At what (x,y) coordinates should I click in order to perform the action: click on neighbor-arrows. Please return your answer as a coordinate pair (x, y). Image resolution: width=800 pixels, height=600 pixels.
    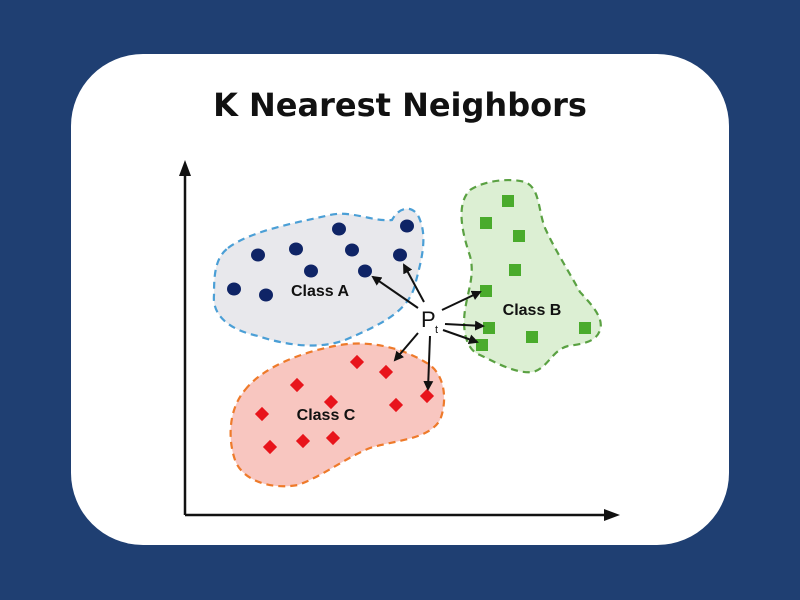
    Looking at the image, I should click on (428, 327).